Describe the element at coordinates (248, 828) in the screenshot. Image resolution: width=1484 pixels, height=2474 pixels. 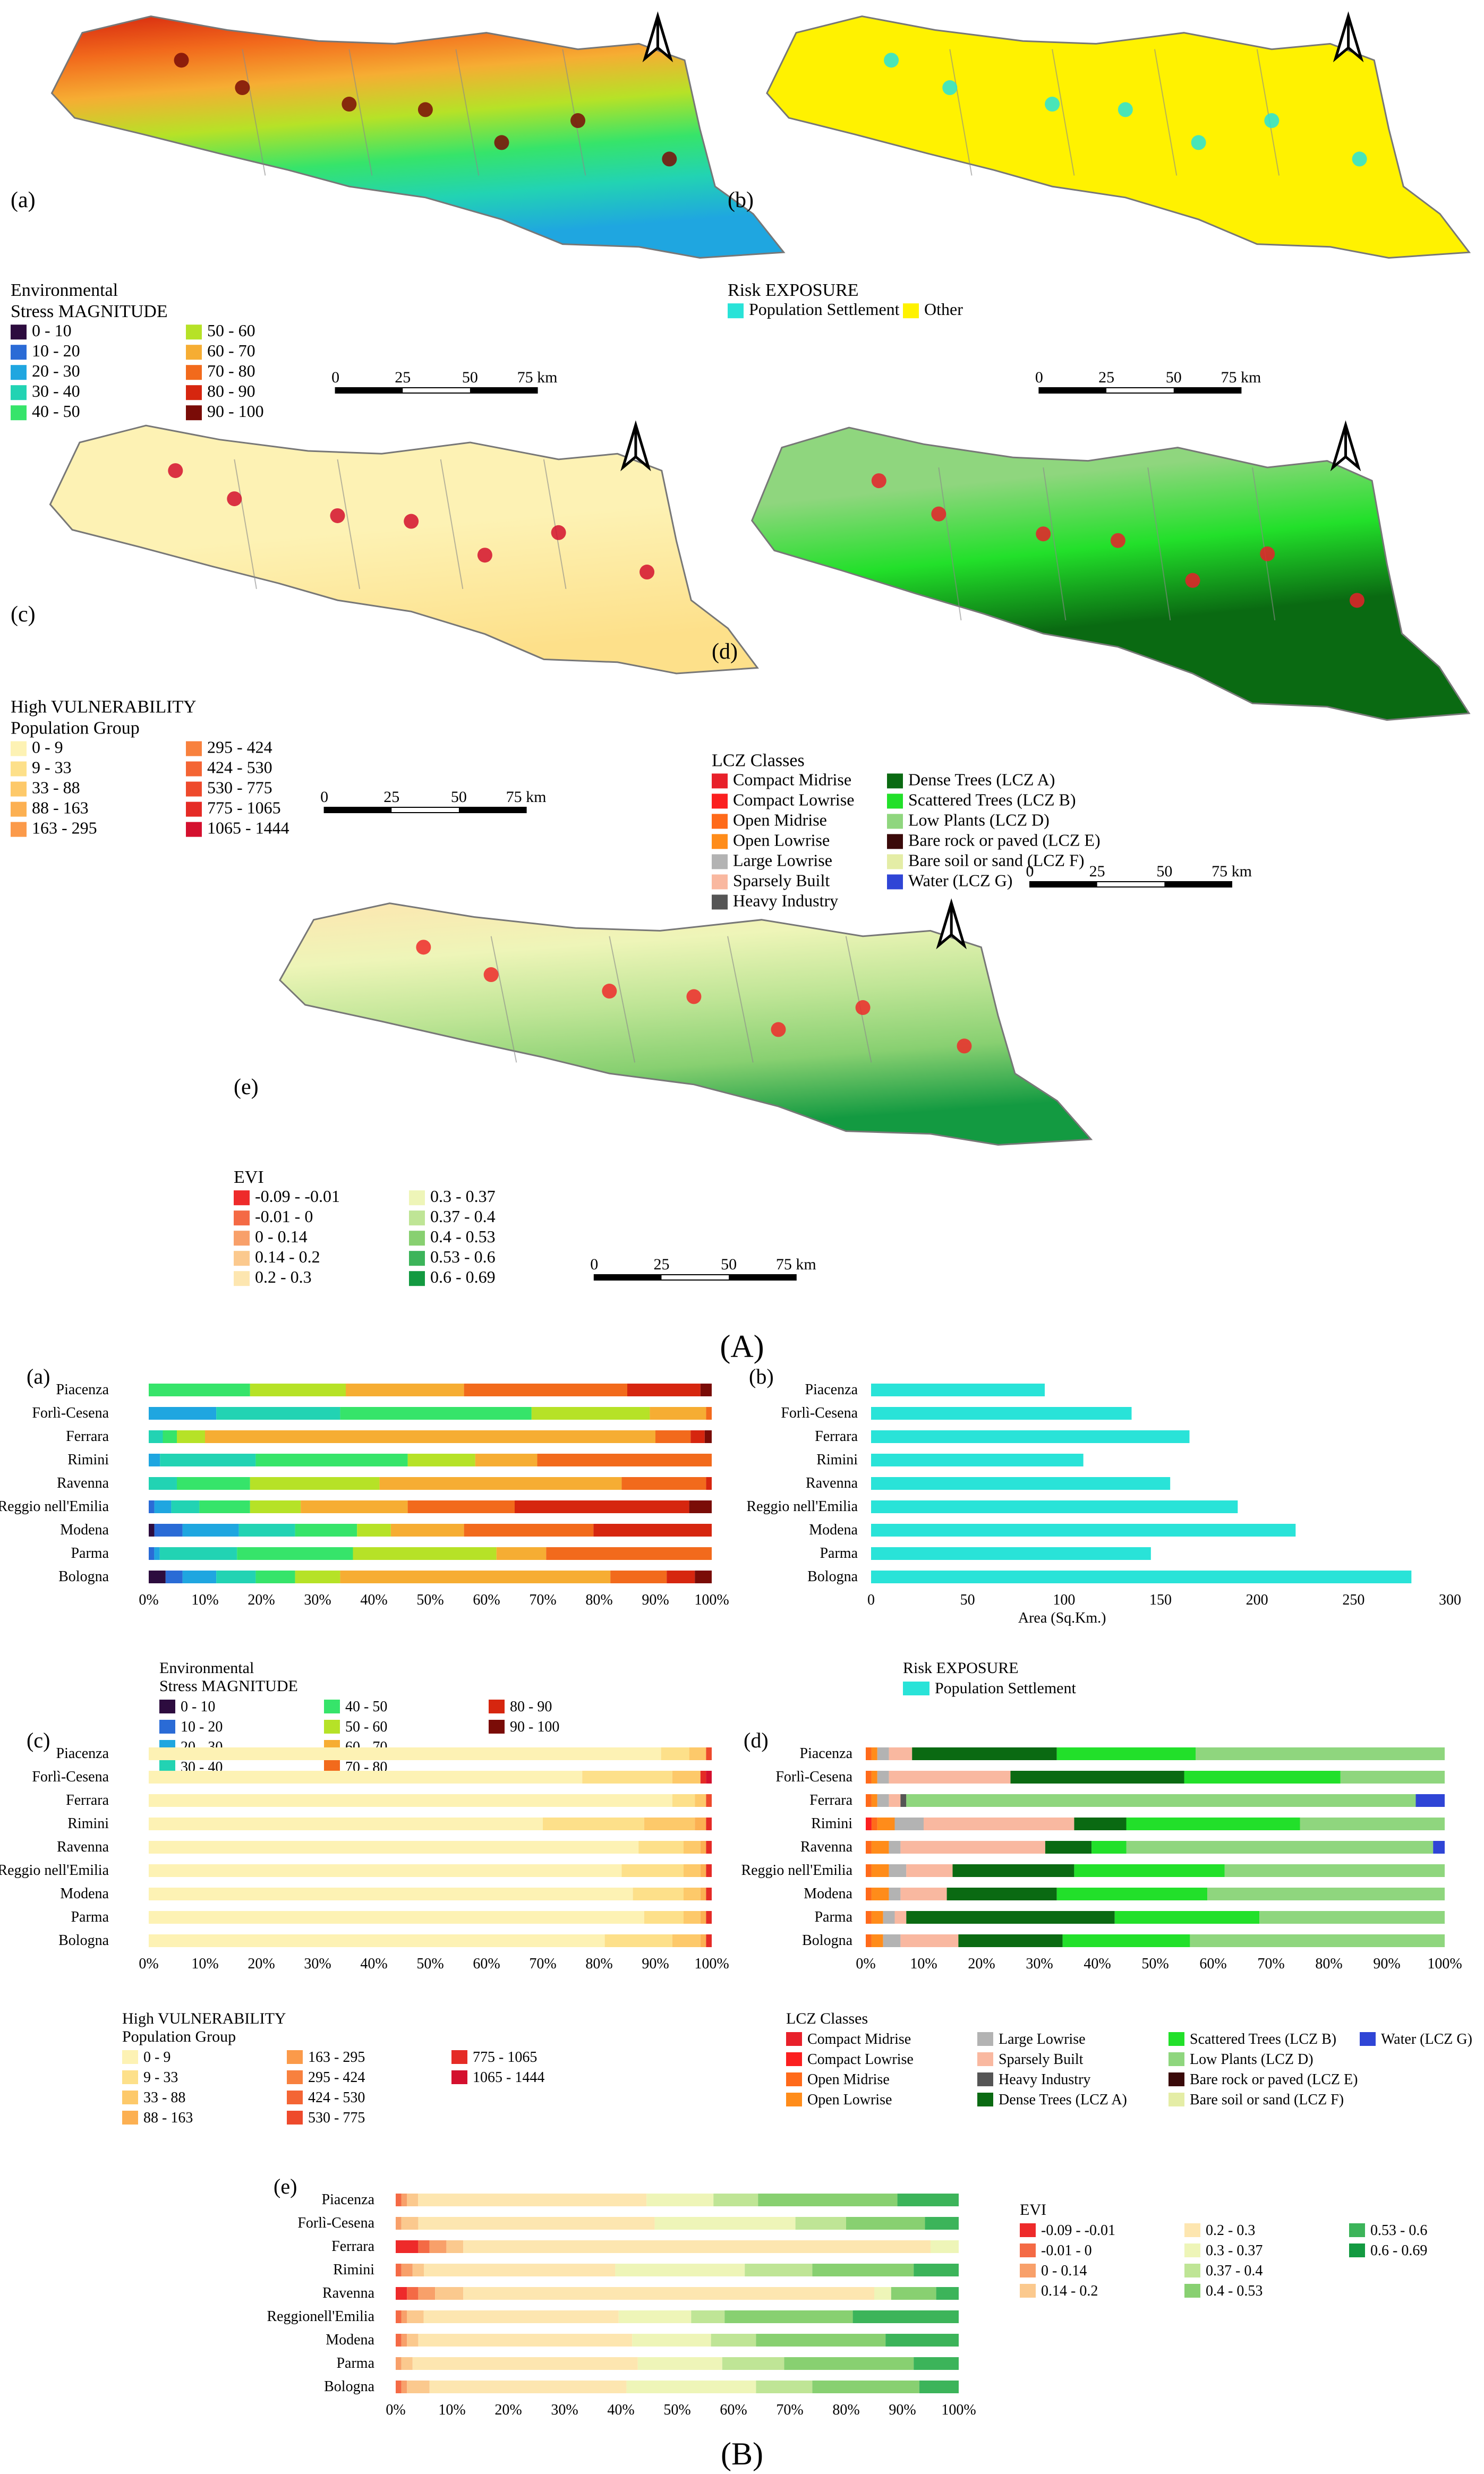
I see `map-legend-label: 1065 - 1444` at that location.